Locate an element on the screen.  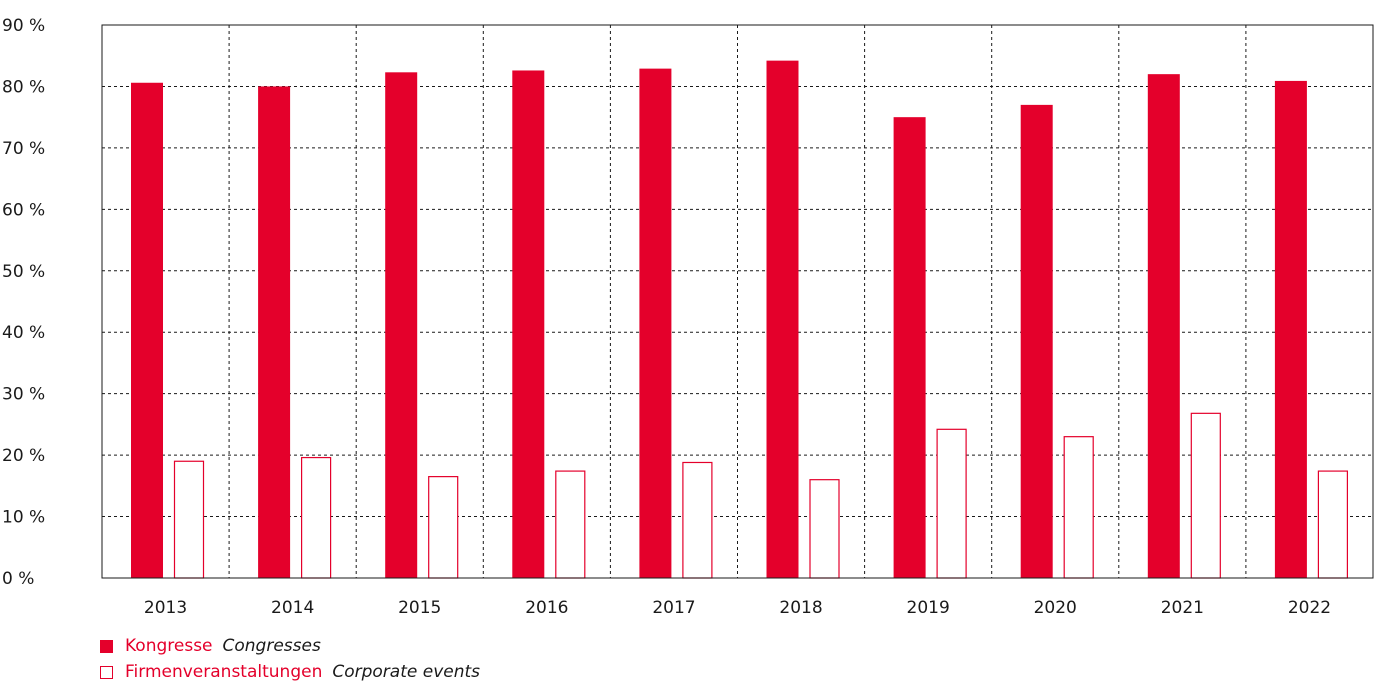
x-tick-label: 2013 is located at coordinates (165, 608).